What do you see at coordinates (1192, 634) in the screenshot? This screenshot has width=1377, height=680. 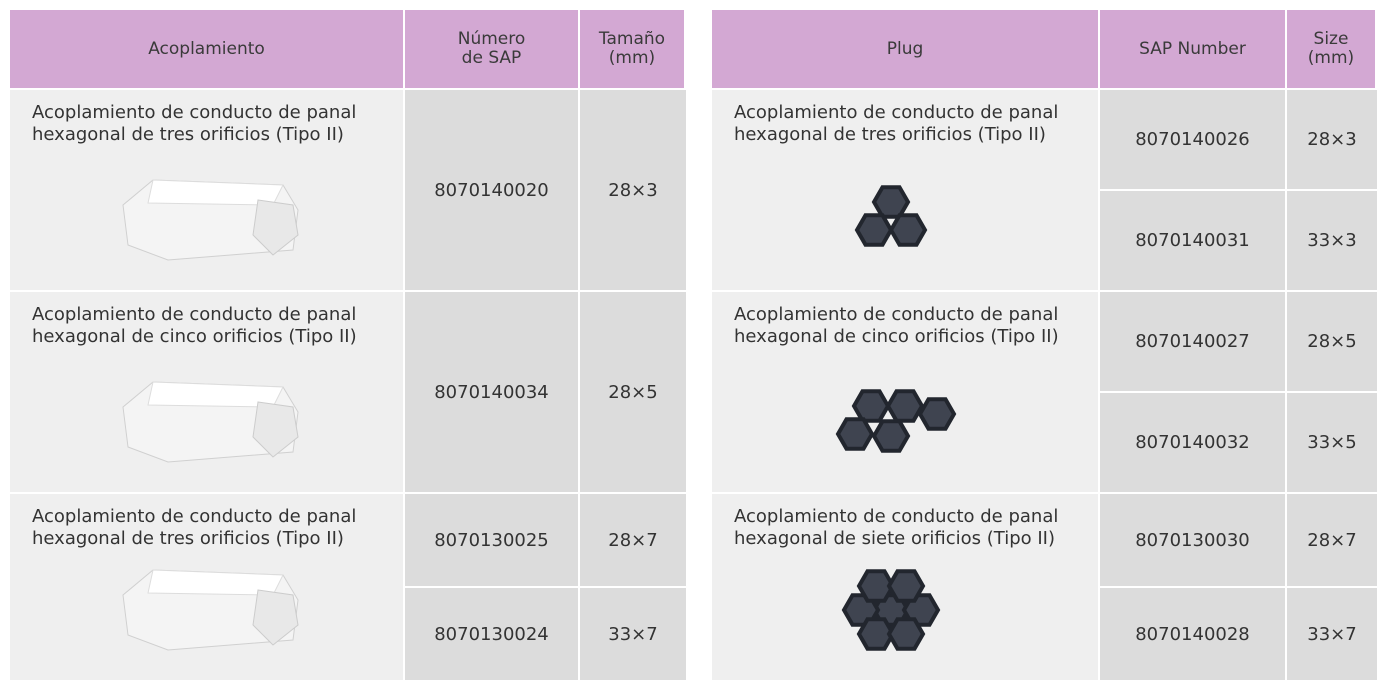 I see `sap-cell: 8070140028` at bounding box center [1192, 634].